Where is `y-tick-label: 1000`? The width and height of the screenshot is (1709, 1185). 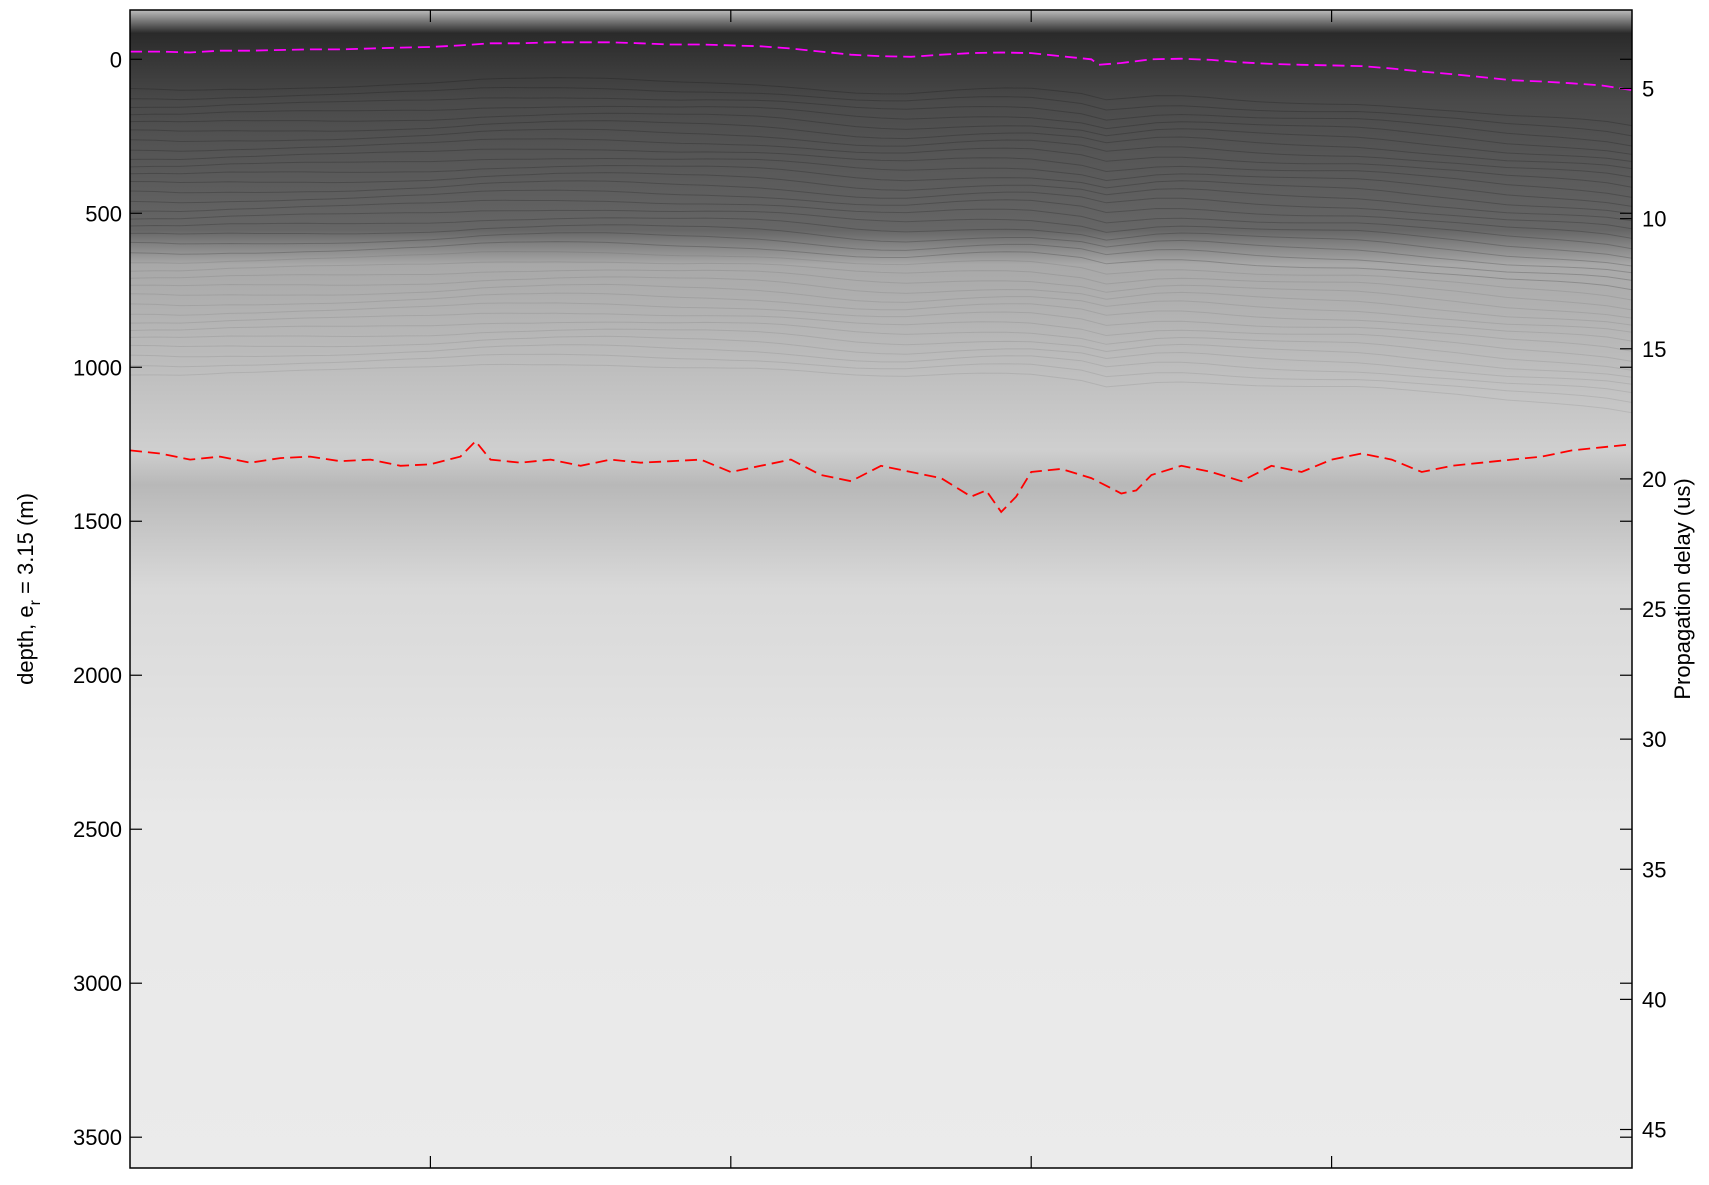 y-tick-label: 1000 is located at coordinates (97, 367).